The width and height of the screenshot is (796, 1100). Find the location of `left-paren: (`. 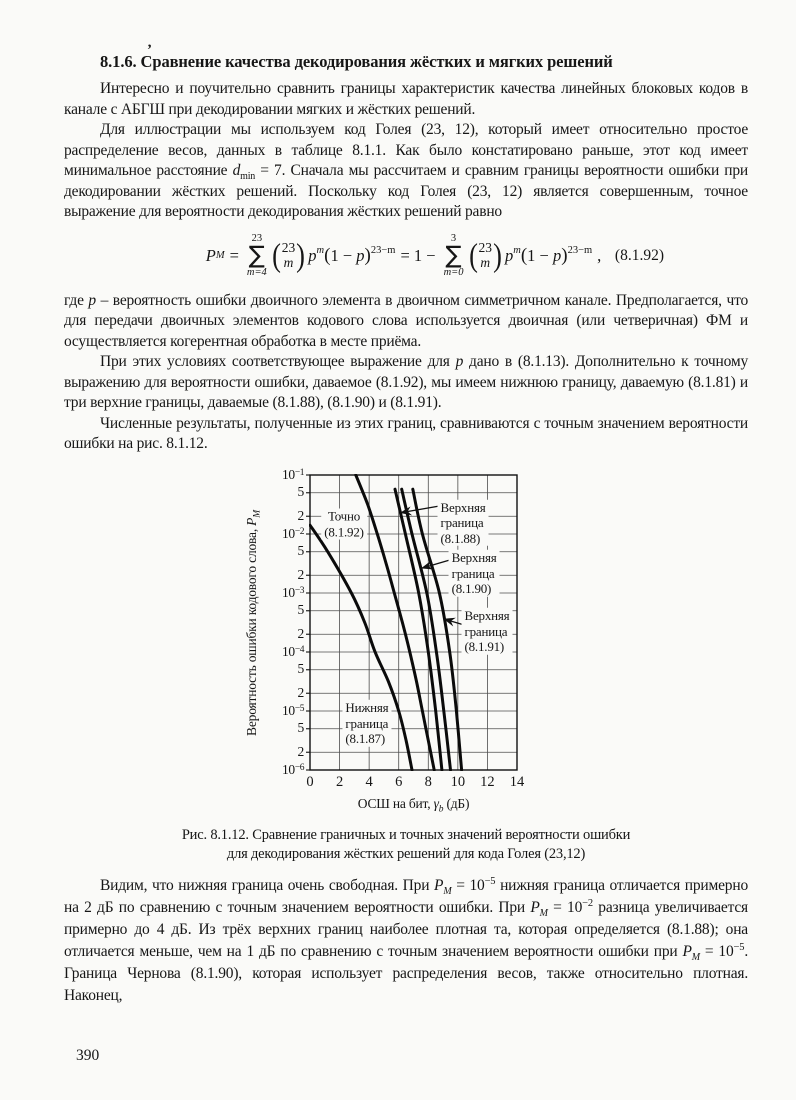

left-paren: ( is located at coordinates (276, 255).